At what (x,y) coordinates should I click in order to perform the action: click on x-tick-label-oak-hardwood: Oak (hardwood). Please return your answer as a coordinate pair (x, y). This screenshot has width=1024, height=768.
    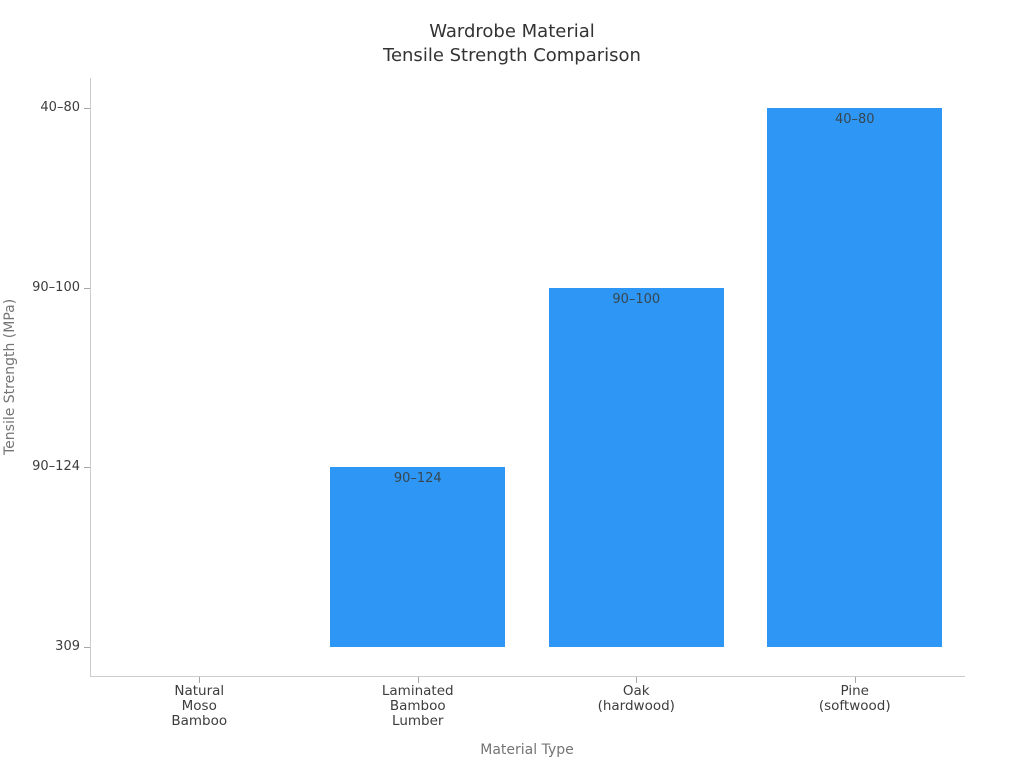
    Looking at the image, I should click on (636, 699).